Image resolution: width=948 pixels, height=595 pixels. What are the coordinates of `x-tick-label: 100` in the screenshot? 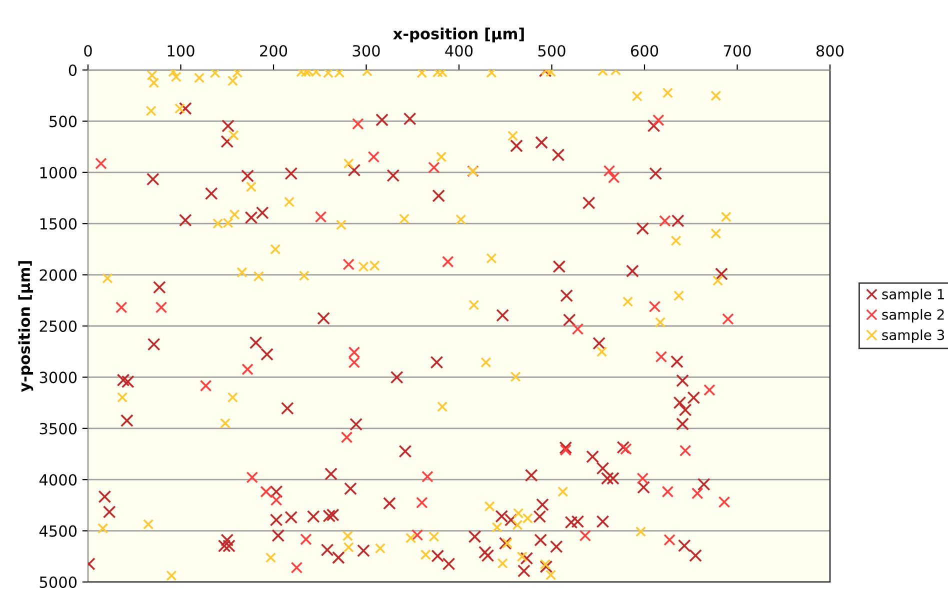 It's located at (181, 51).